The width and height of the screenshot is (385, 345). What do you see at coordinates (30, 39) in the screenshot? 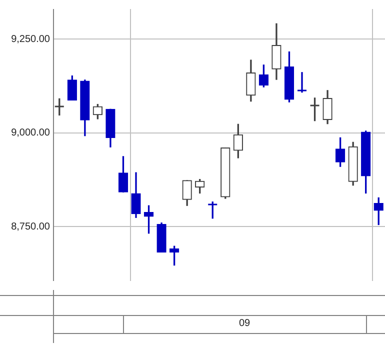
I see `y-tick-label: 9,250.00` at bounding box center [30, 39].